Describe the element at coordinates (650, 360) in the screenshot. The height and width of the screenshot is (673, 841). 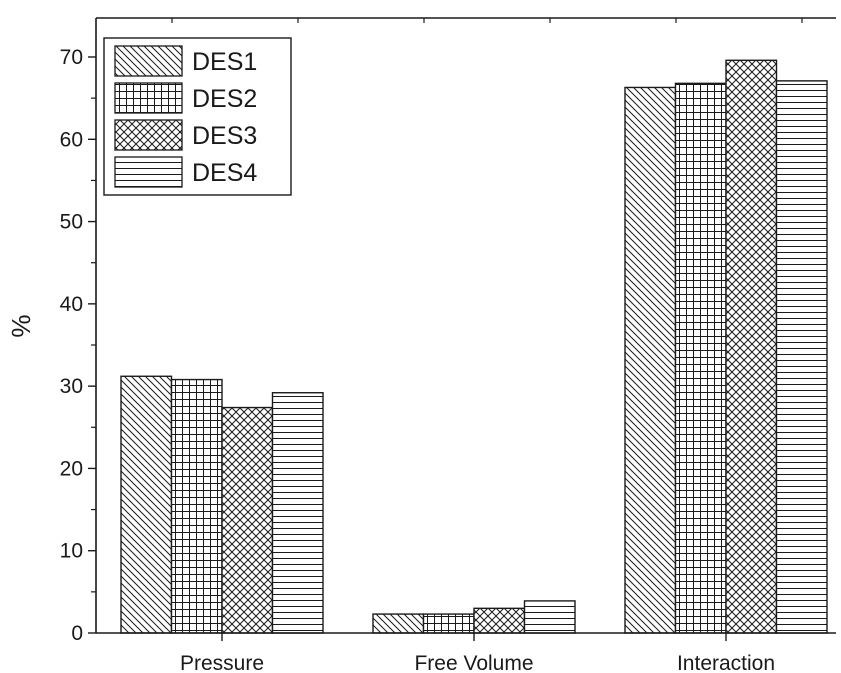
I see `bar-des1-interaction` at that location.